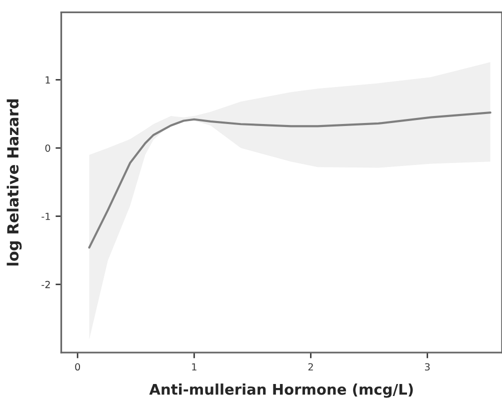 This screenshot has height=410, width=502. Describe the element at coordinates (194, 366) in the screenshot. I see `x-tick-label: 1` at that location.